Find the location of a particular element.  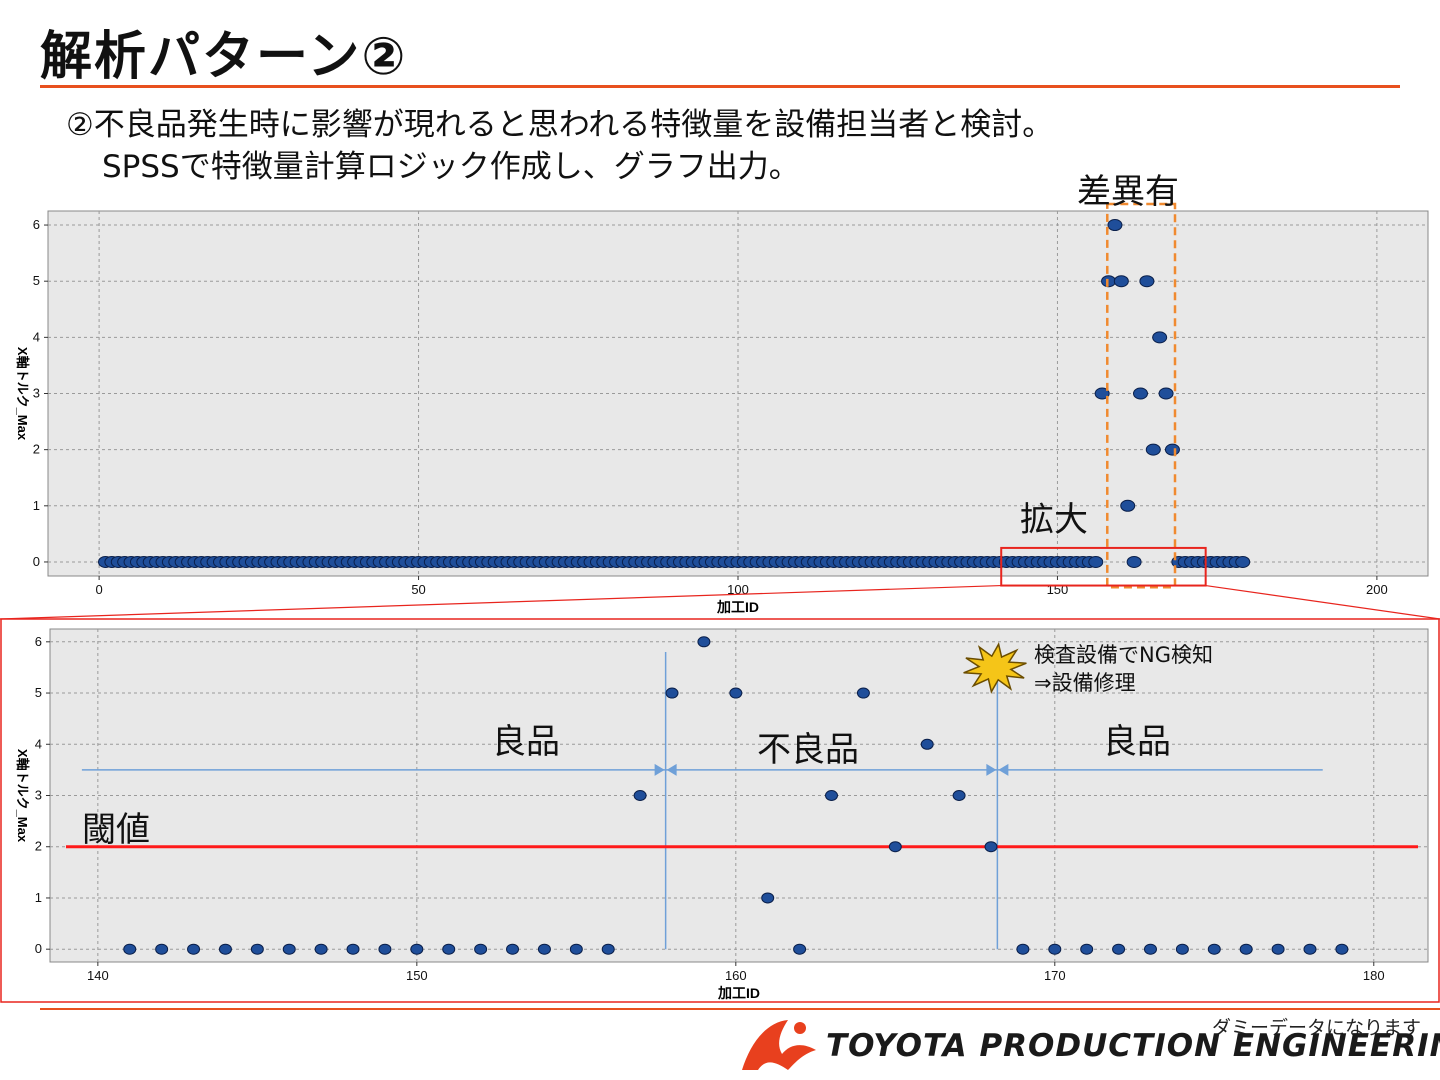

detection-note: 検査設備でNG検知 ⇒設備修理 is located at coordinates (1123, 669).